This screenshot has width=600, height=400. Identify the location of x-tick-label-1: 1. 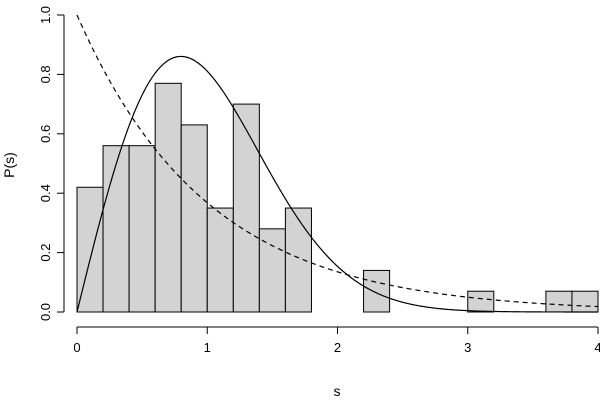
(207, 347).